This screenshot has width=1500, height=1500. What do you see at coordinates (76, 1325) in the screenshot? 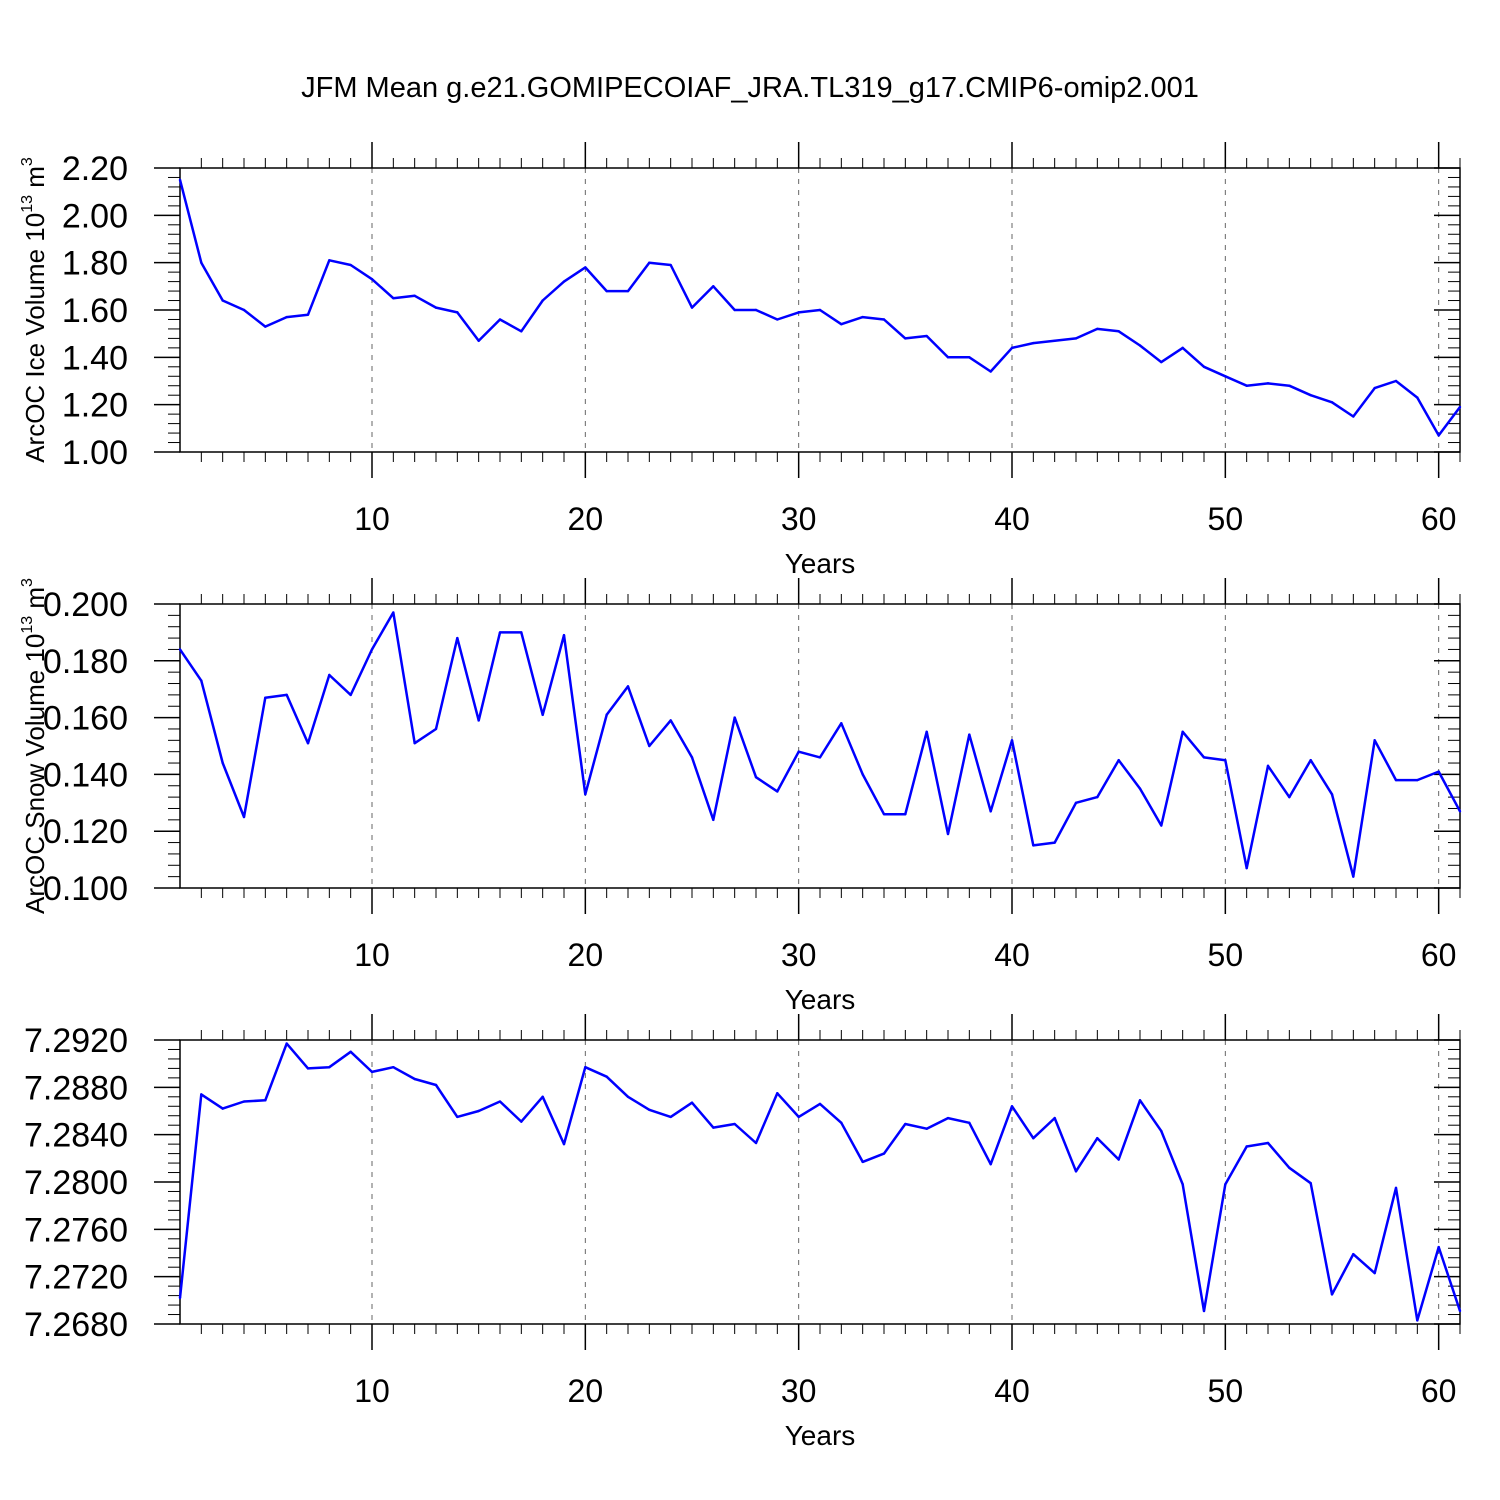
I see `y-tick-label: 7.2680` at bounding box center [76, 1325].